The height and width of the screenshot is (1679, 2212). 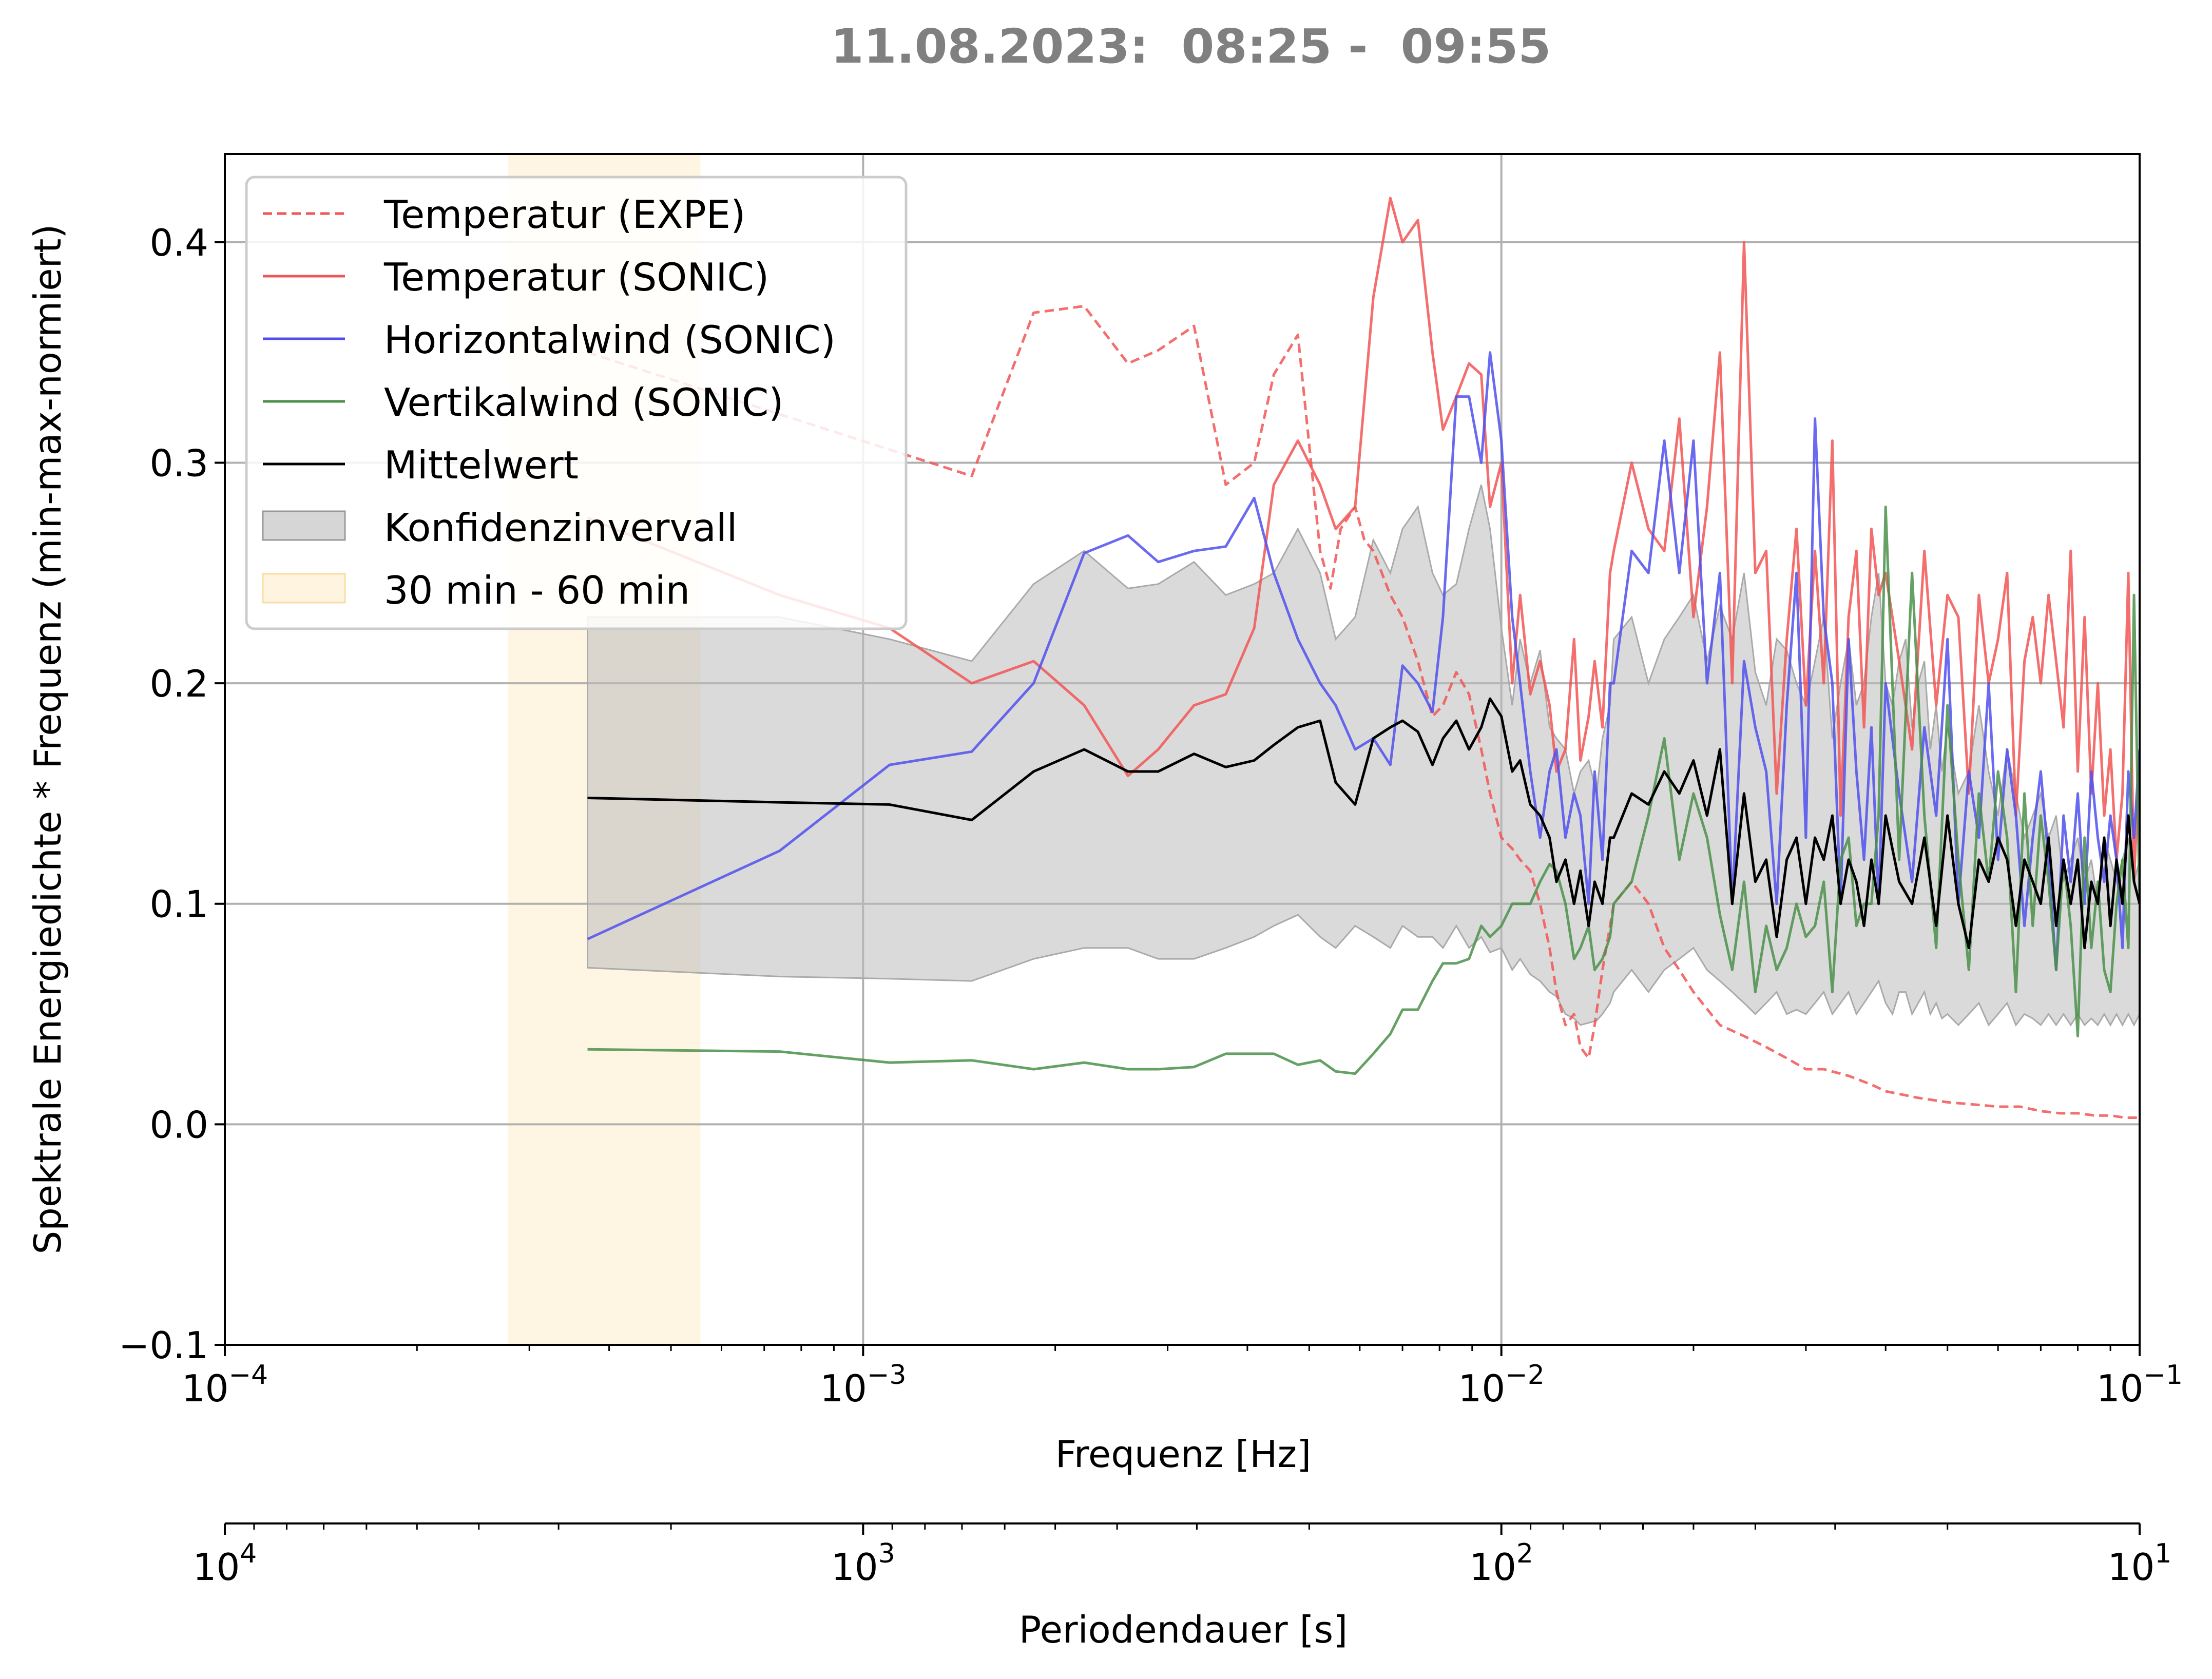 I want to click on y-tick-label: −0.1, so click(x=163, y=1345).